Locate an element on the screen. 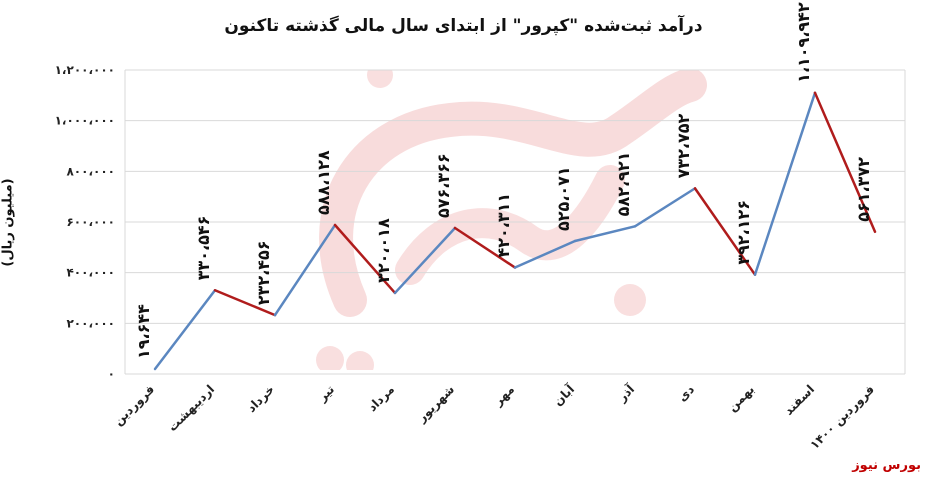 Image resolution: width=927 pixels, height=479 pixels. data-label: ۵۲۵،۰۷۱ is located at coordinates (563, 198).